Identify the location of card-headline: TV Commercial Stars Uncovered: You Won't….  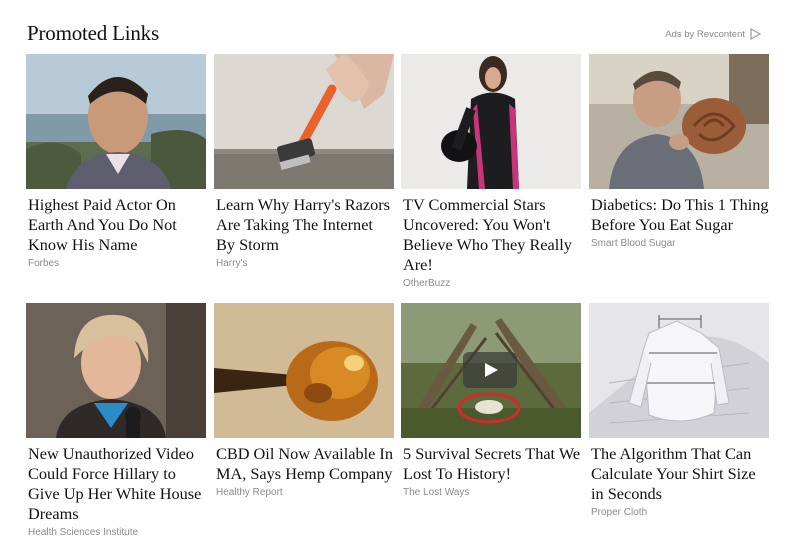
(487, 234).